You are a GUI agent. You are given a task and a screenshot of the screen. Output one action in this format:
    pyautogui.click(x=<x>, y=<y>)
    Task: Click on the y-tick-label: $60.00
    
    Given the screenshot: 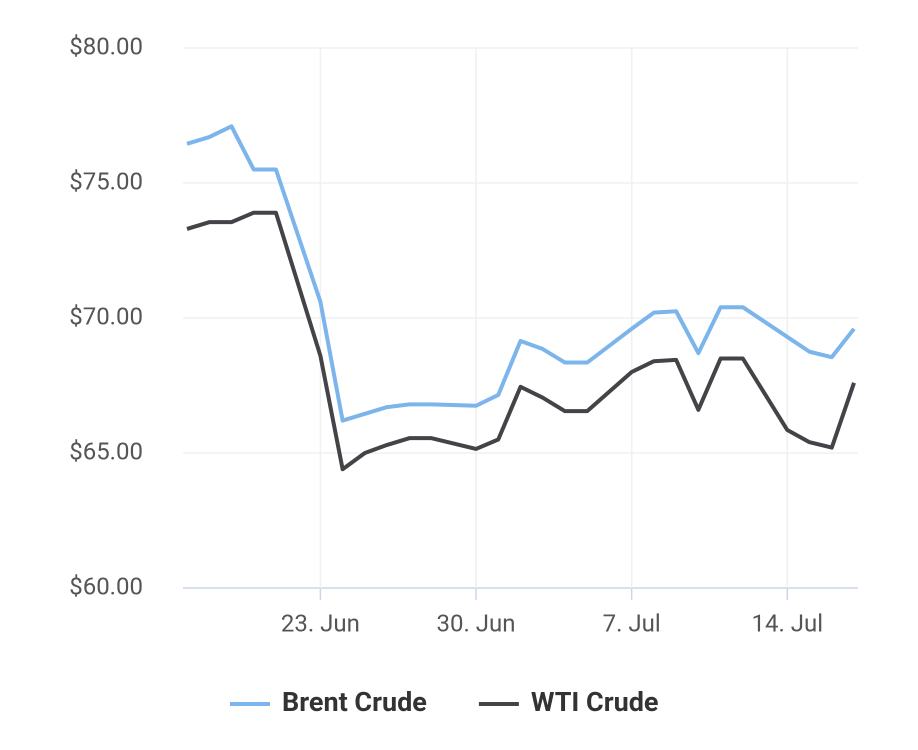 What is the action you would take?
    pyautogui.click(x=106, y=586)
    